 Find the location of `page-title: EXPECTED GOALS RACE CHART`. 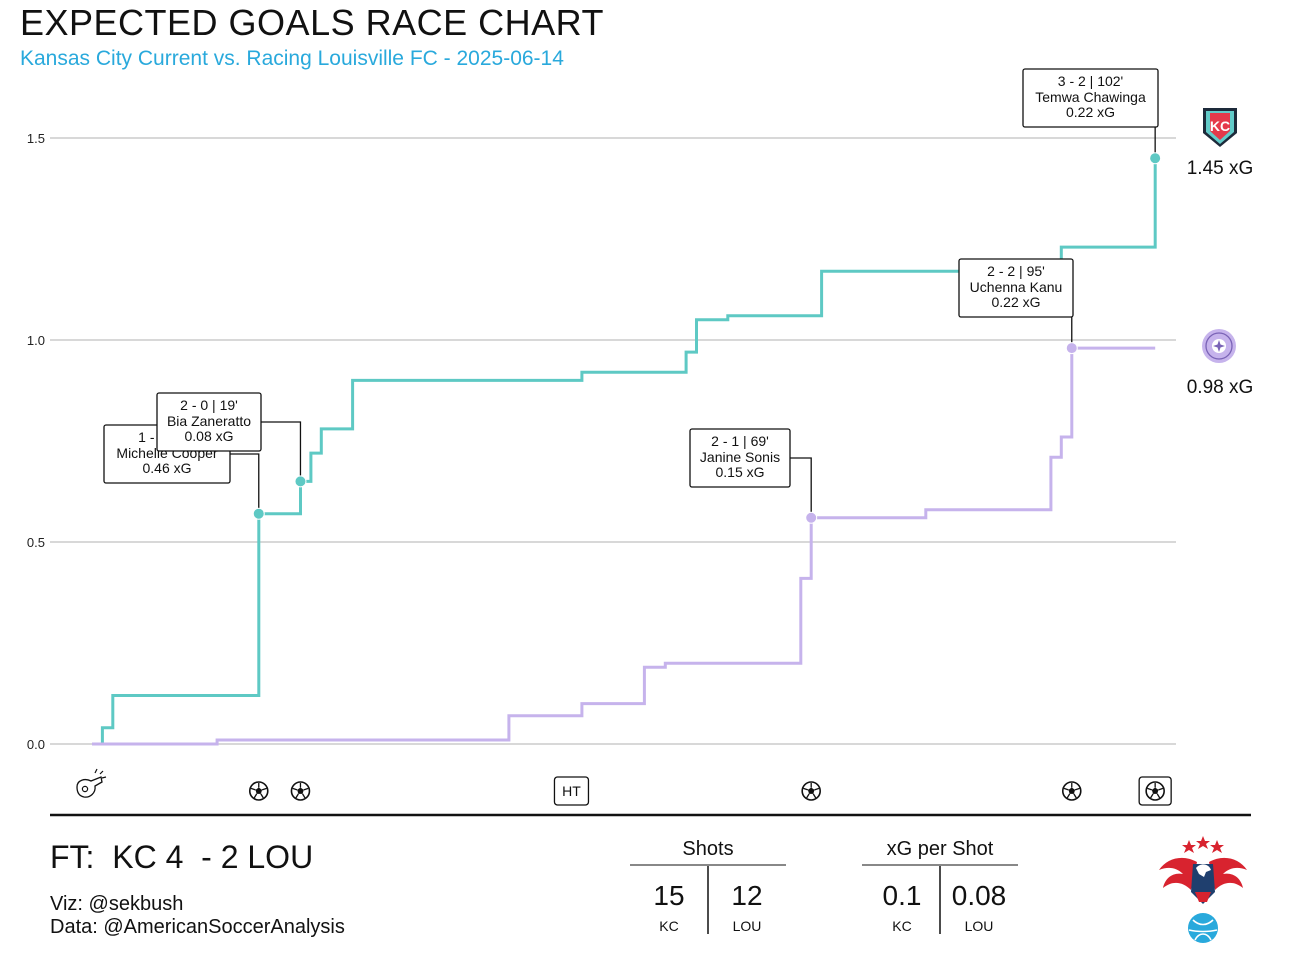

page-title: EXPECTED GOALS RACE CHART is located at coordinates (312, 22).